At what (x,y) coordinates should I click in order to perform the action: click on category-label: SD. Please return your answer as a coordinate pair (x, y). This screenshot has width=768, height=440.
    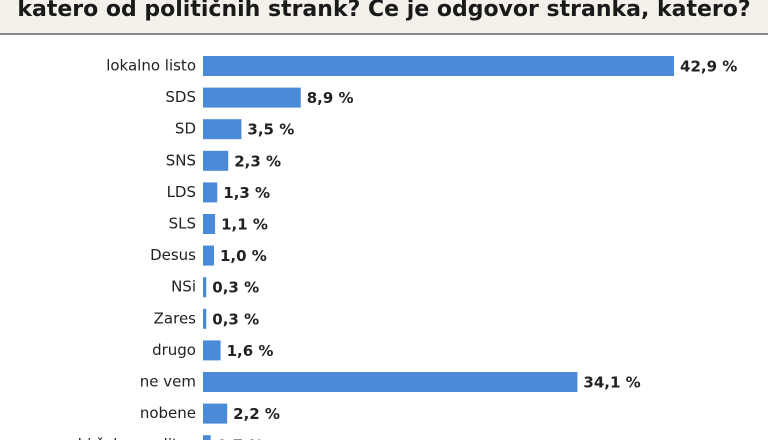
    Looking at the image, I should click on (185, 129).